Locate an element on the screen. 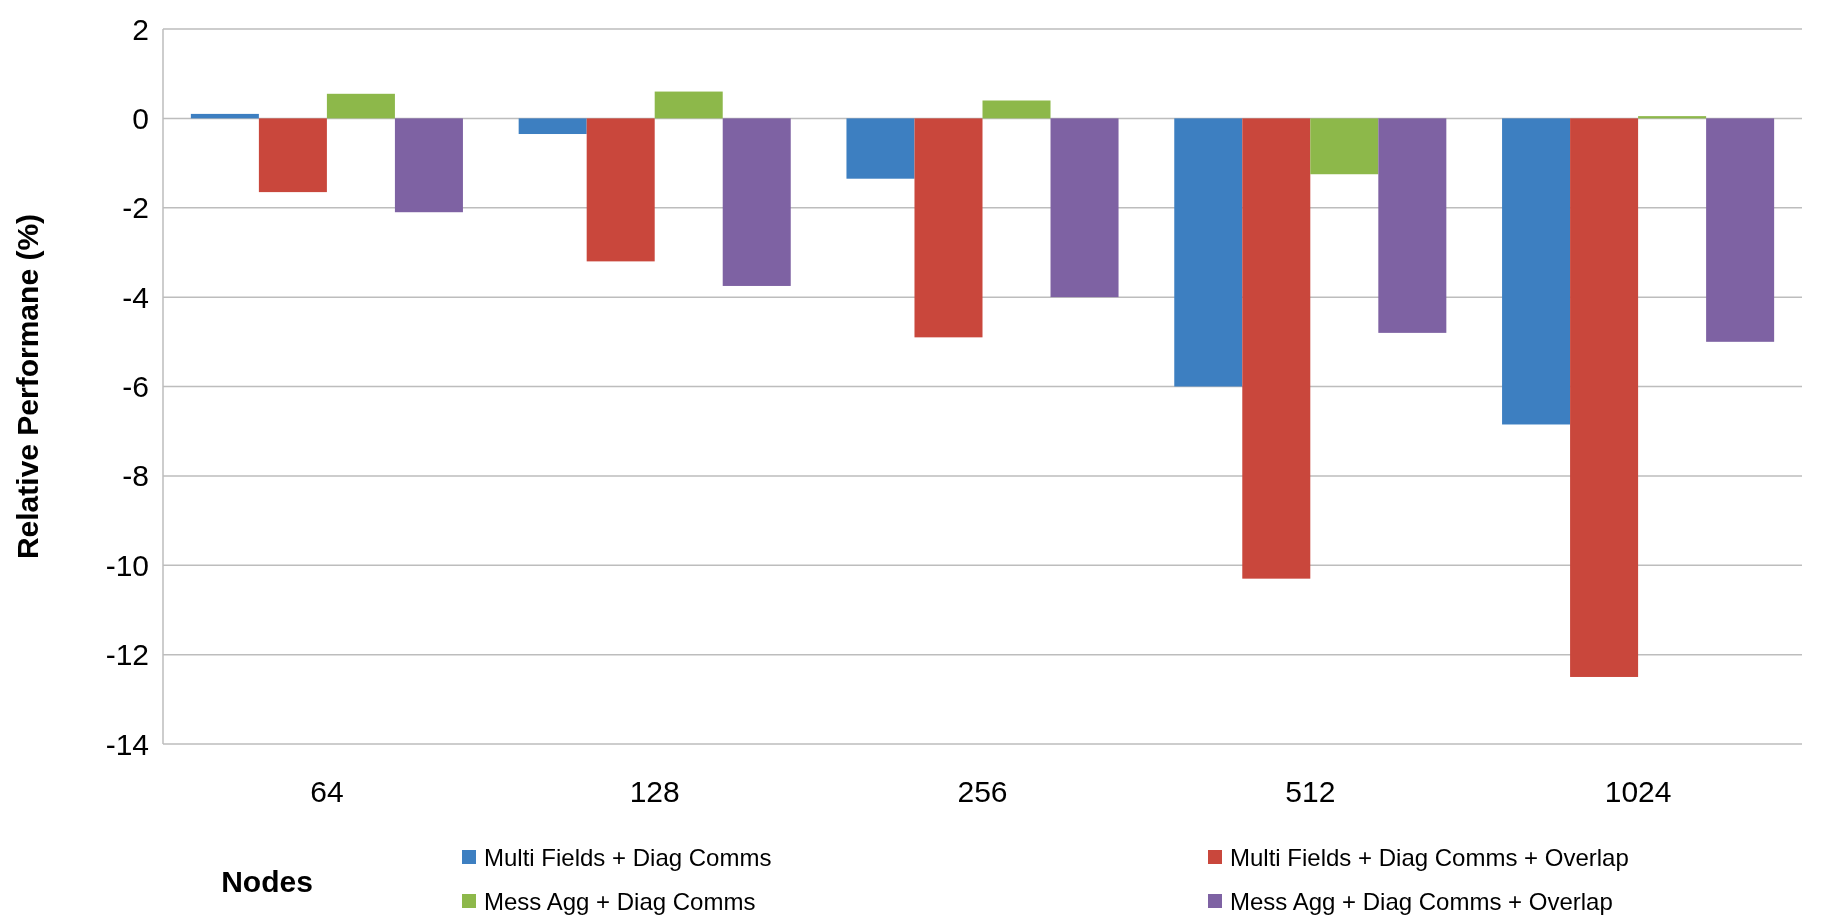 The width and height of the screenshot is (1822, 920). x-tick-label: 128 is located at coordinates (654, 791).